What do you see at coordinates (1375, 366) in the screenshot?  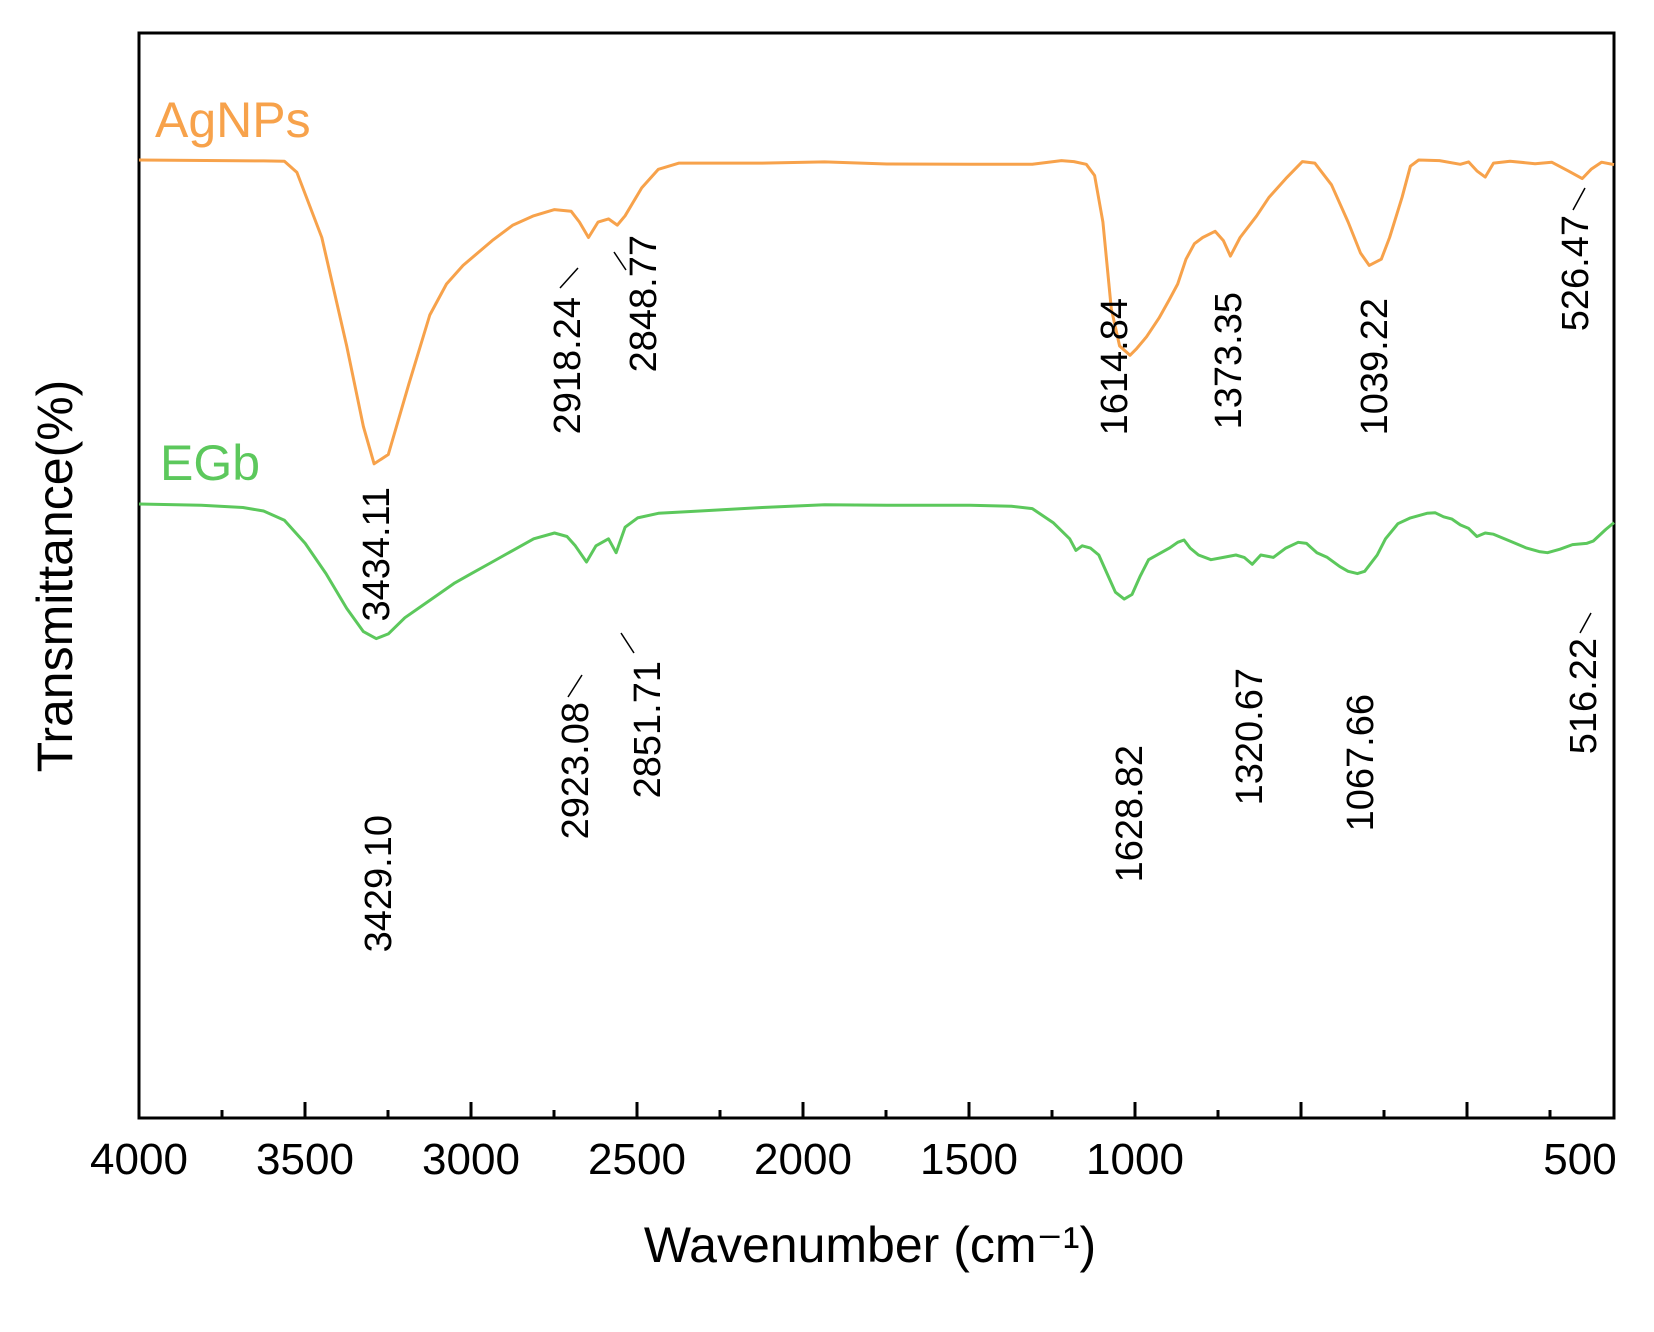 I see `peak-label: 1039.22` at bounding box center [1375, 366].